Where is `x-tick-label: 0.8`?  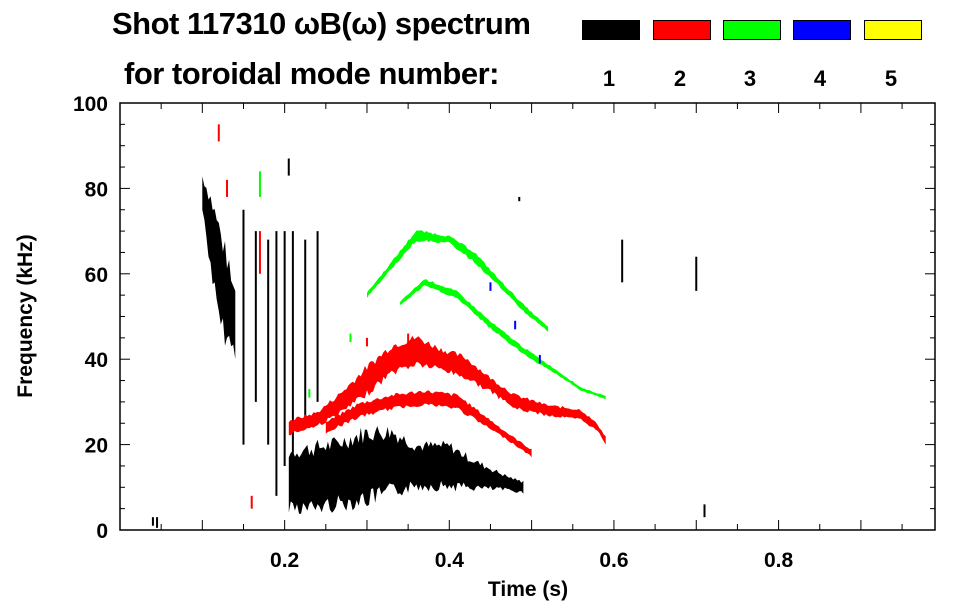 x-tick-label: 0.8 is located at coordinates (779, 560).